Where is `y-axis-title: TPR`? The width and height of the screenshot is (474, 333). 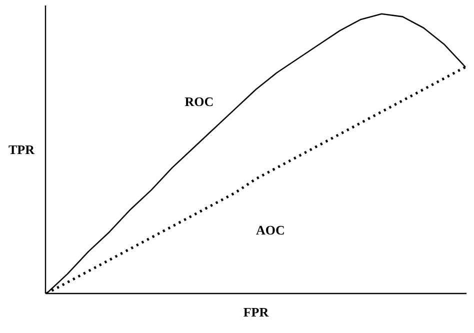
y-axis-title: TPR is located at coordinates (22, 149).